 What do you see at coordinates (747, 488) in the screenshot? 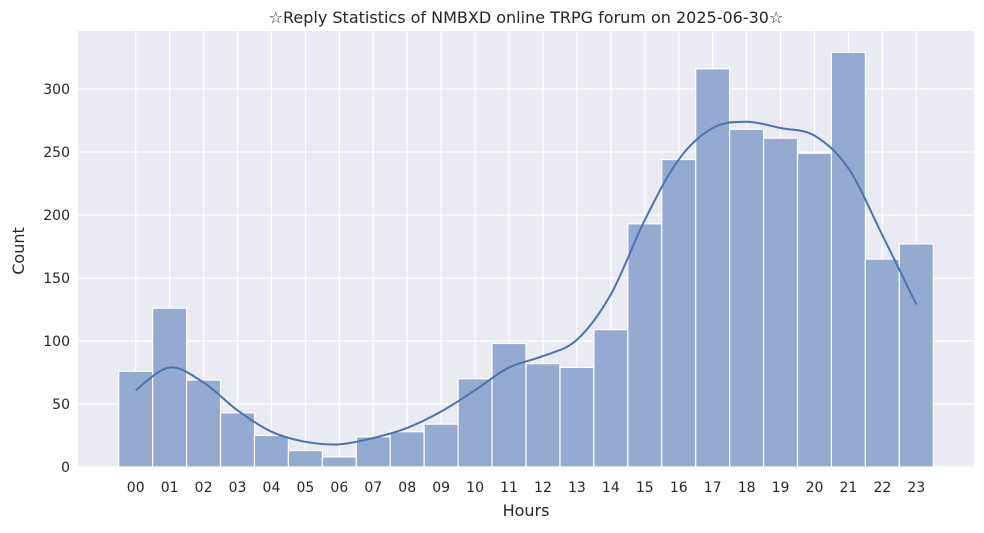
I see `x-tick-label: 18` at bounding box center [747, 488].